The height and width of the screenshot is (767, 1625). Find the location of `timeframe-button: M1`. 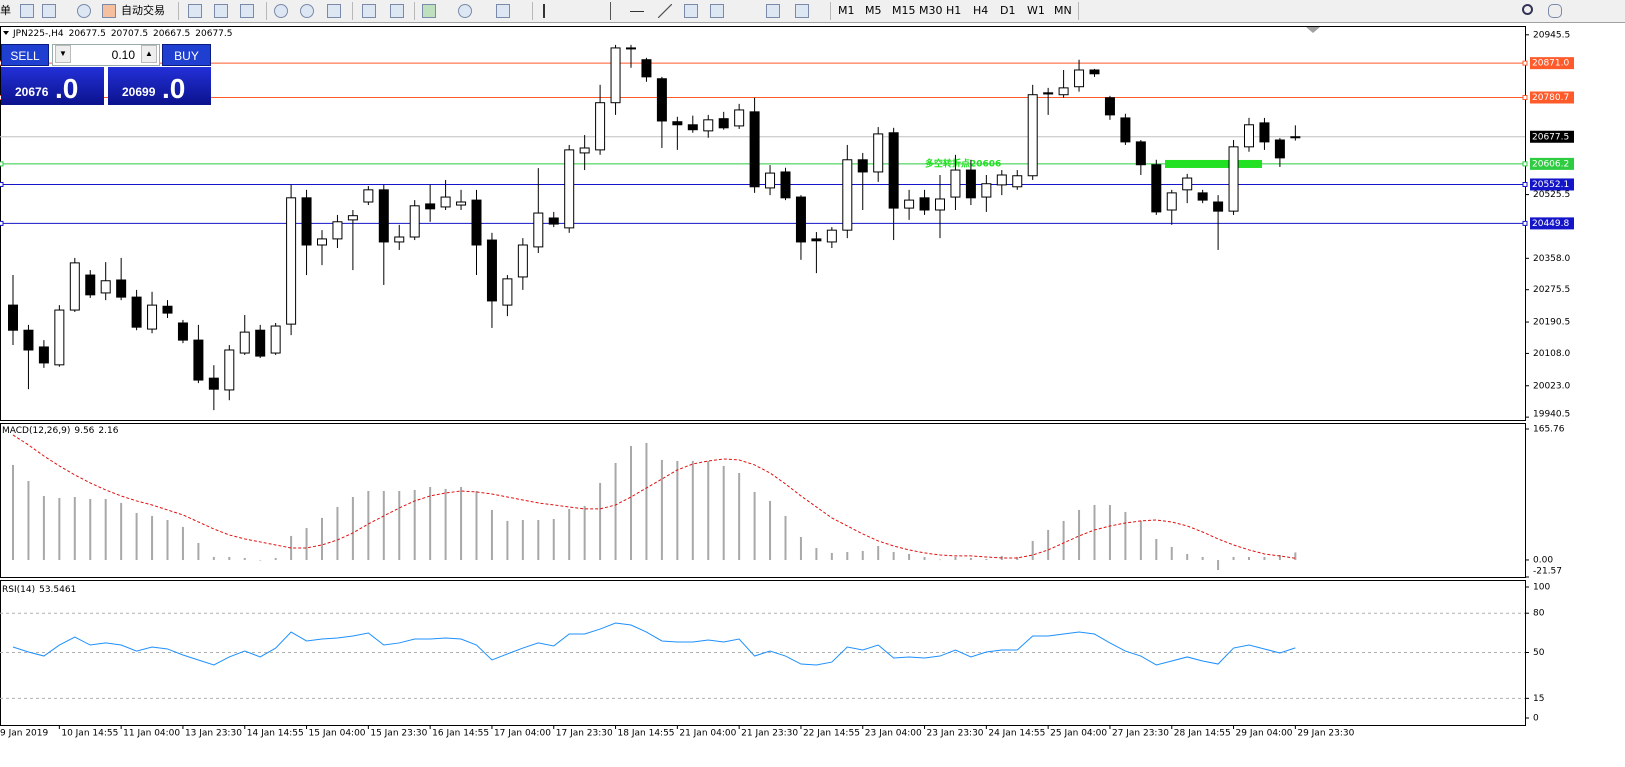

timeframe-button: M1 is located at coordinates (846, 10).